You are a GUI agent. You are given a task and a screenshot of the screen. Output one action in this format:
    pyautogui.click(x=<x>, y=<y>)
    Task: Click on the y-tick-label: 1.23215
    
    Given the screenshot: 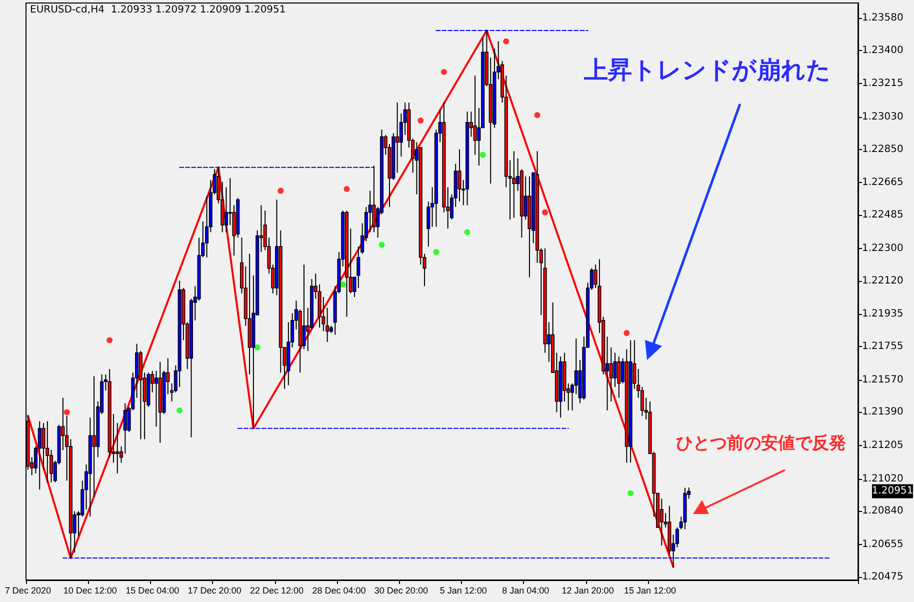 What is the action you would take?
    pyautogui.click(x=883, y=84)
    